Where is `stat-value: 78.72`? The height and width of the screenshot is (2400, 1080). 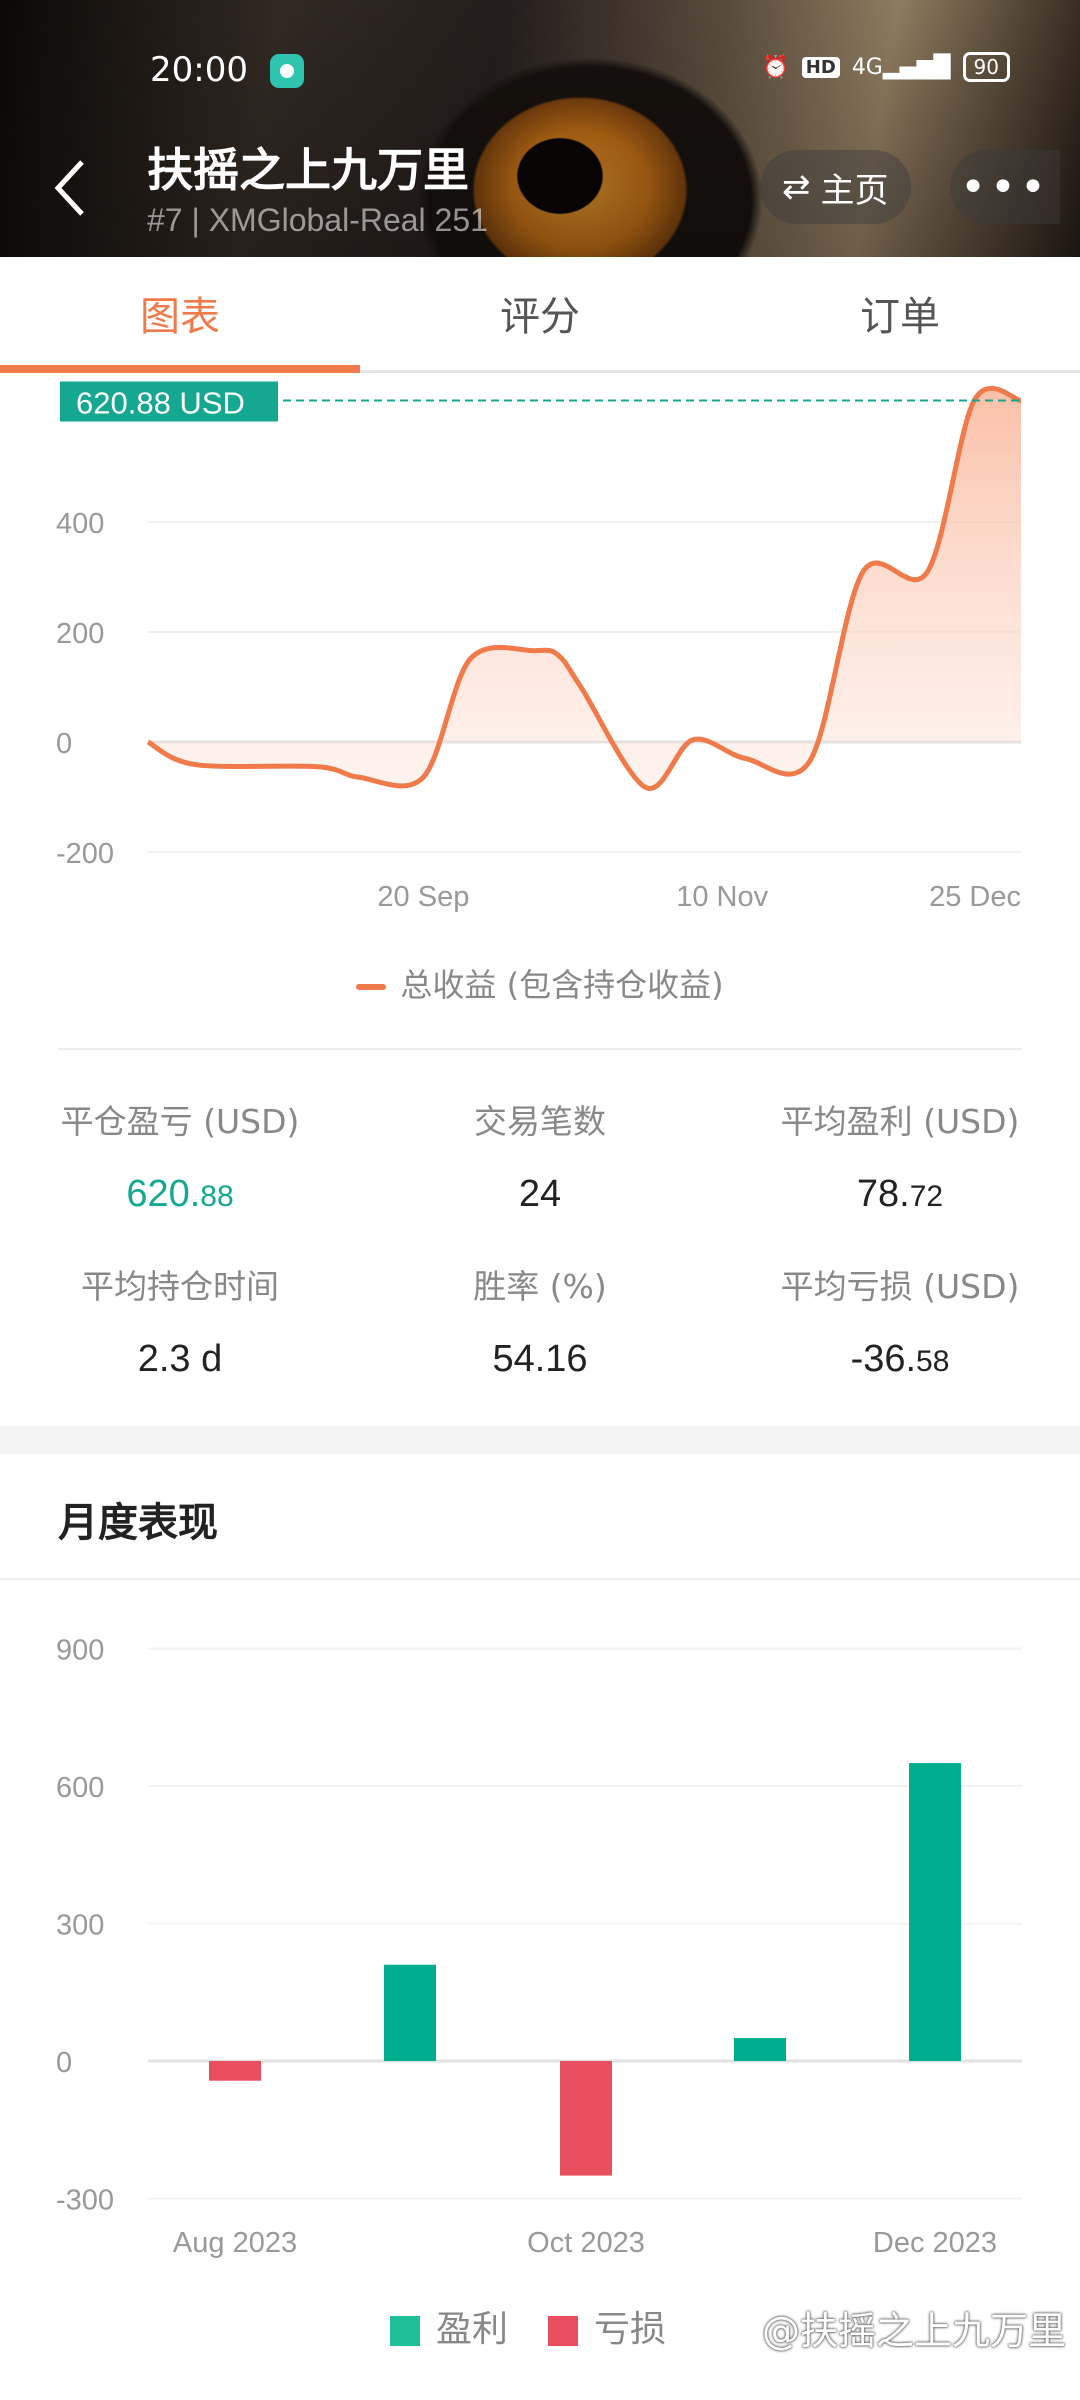 stat-value: 78.72 is located at coordinates (900, 1194).